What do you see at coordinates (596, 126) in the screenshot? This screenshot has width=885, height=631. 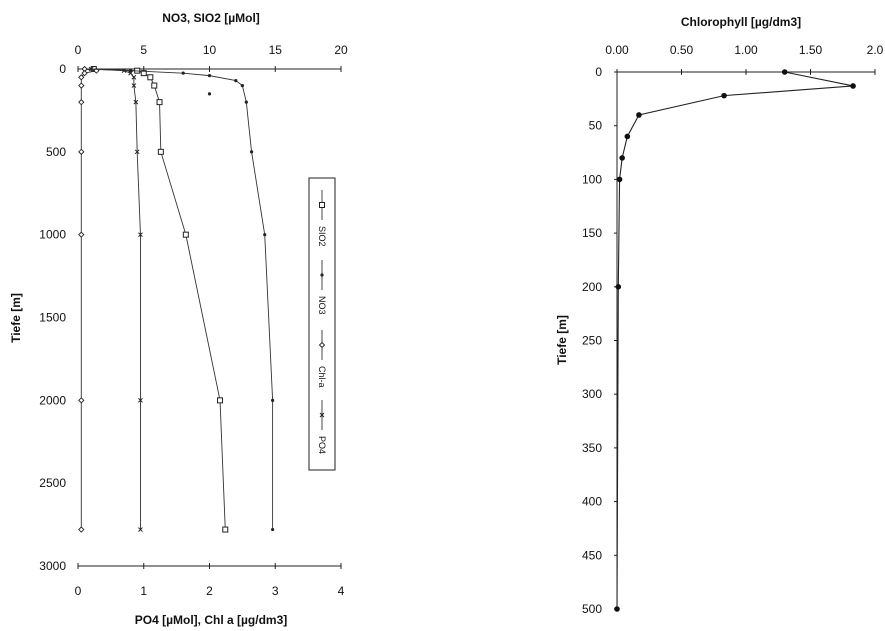 I see `chart2-y-tick-label: 50` at bounding box center [596, 126].